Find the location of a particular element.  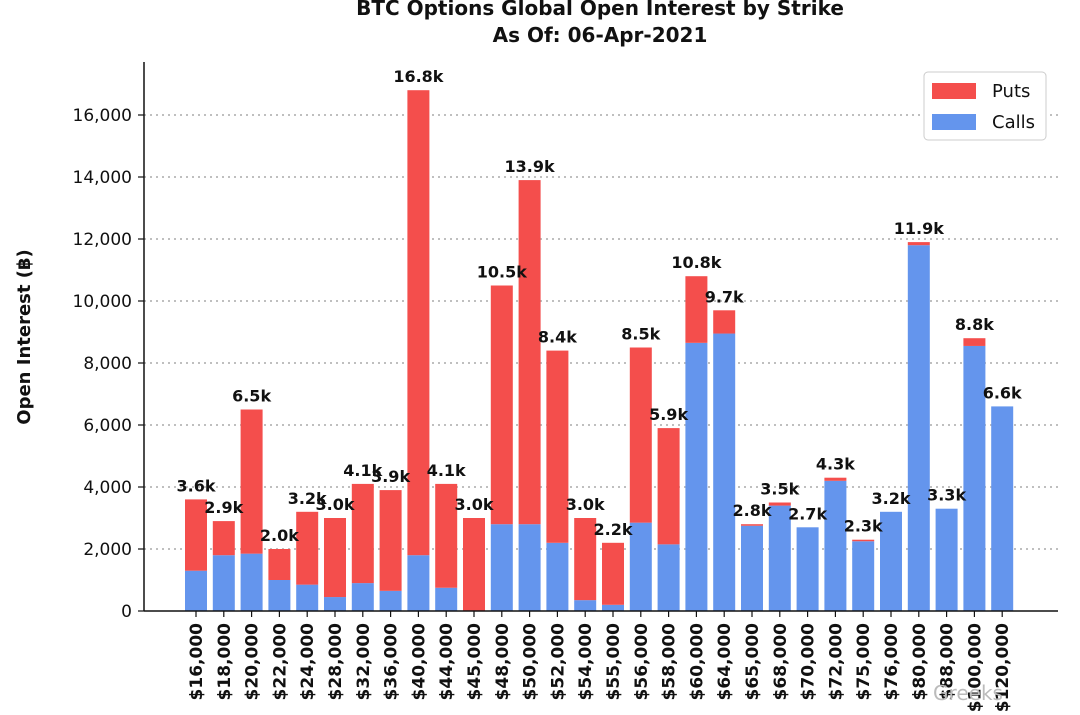

y-tick-label: 4,000 is located at coordinates (107, 488).